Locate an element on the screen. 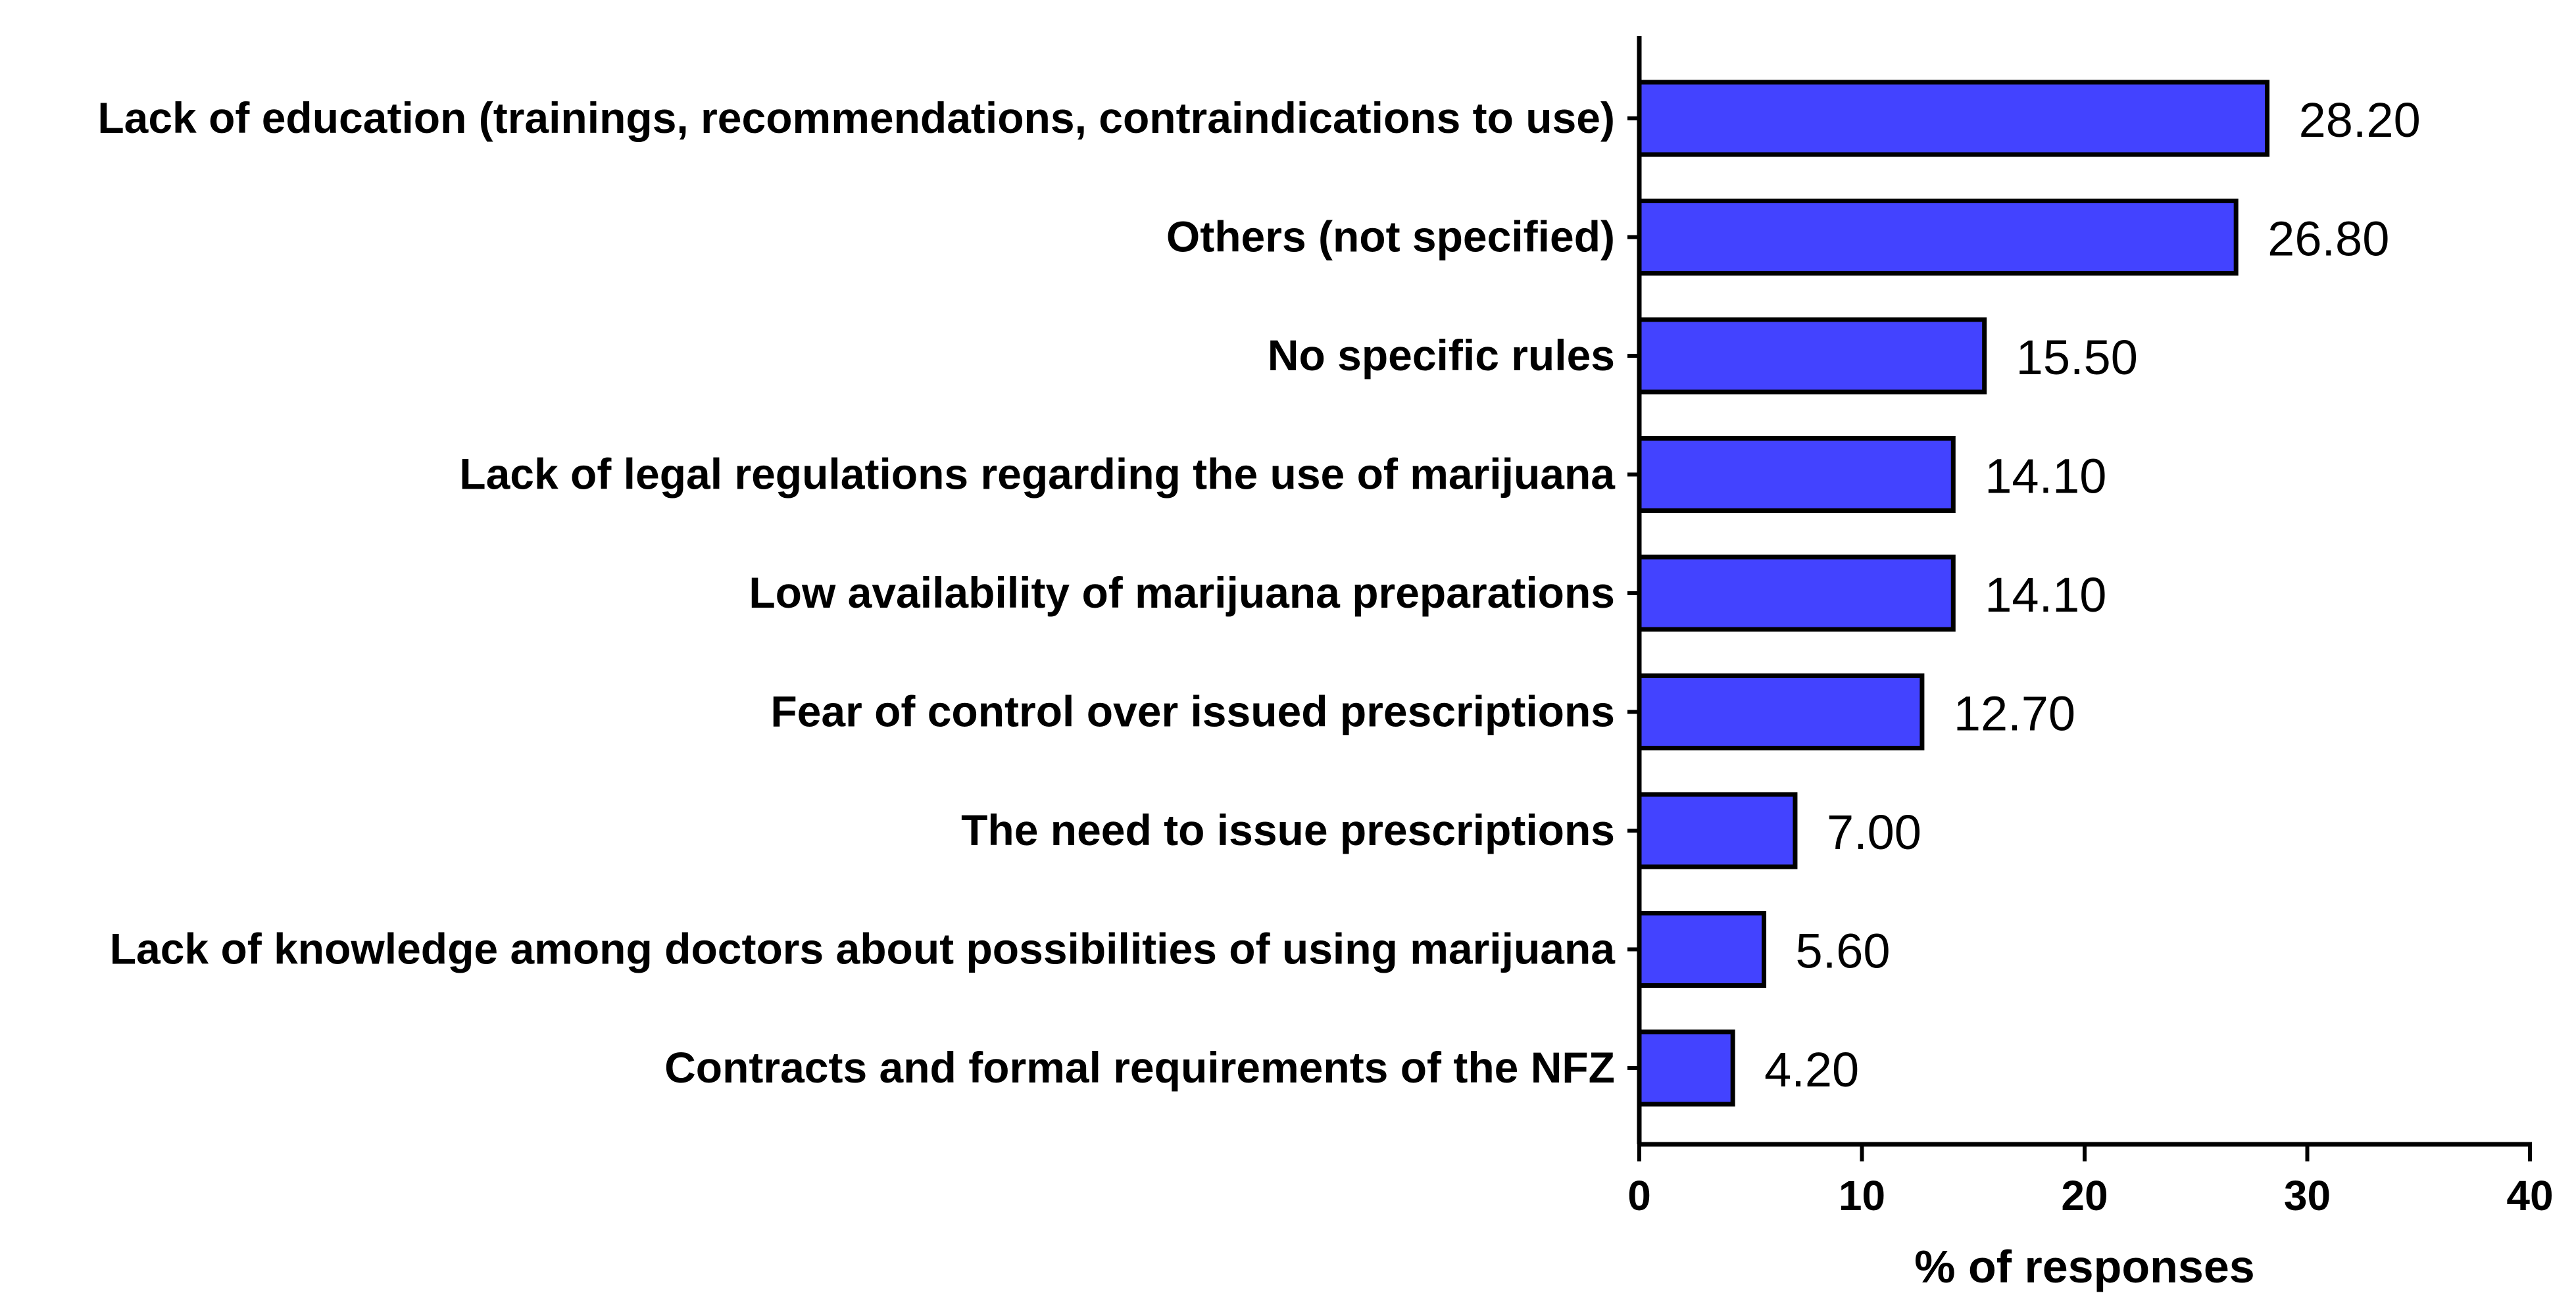 The image size is (2576, 1314). data-label: 4.20 is located at coordinates (1811, 1070).